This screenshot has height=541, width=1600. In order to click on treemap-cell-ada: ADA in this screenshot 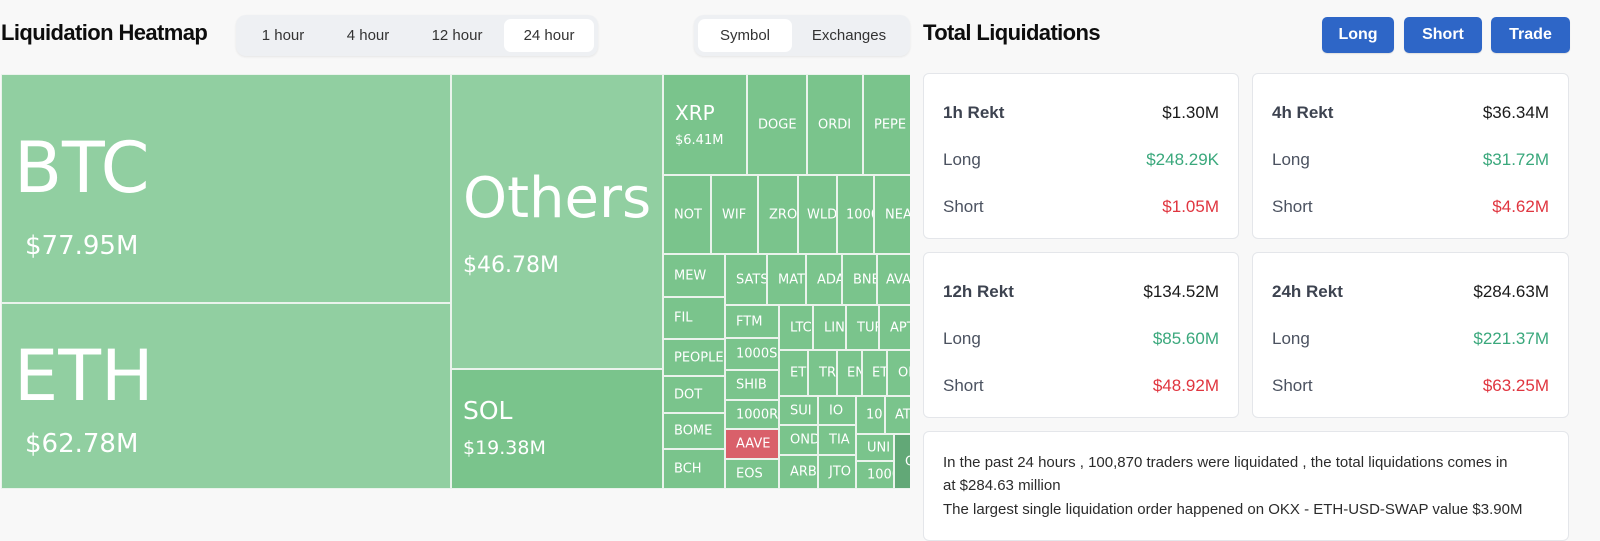, I will do `click(824, 279)`.